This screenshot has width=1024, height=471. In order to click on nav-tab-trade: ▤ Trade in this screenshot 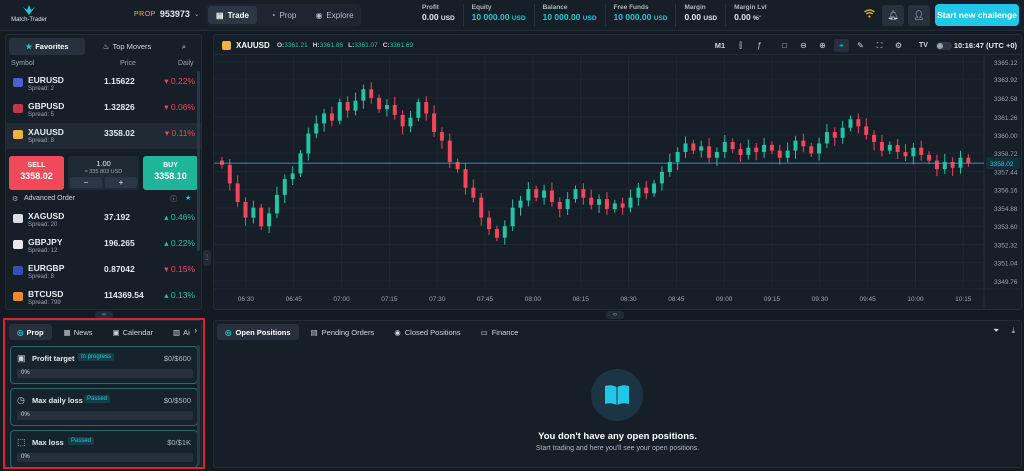, I will do `click(232, 15)`.